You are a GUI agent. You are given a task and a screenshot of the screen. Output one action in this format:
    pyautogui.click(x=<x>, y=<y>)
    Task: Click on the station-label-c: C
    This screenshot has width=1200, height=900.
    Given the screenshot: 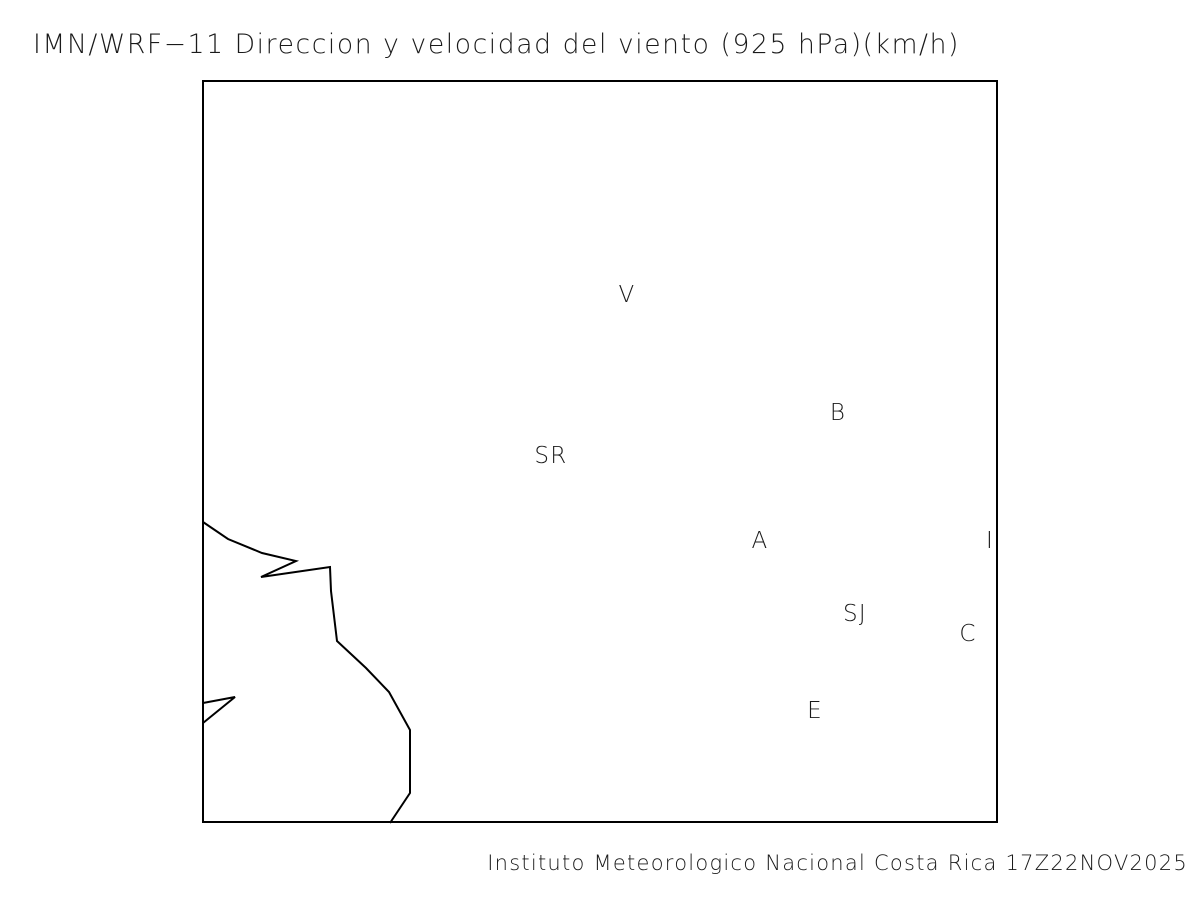 What is the action you would take?
    pyautogui.click(x=968, y=634)
    